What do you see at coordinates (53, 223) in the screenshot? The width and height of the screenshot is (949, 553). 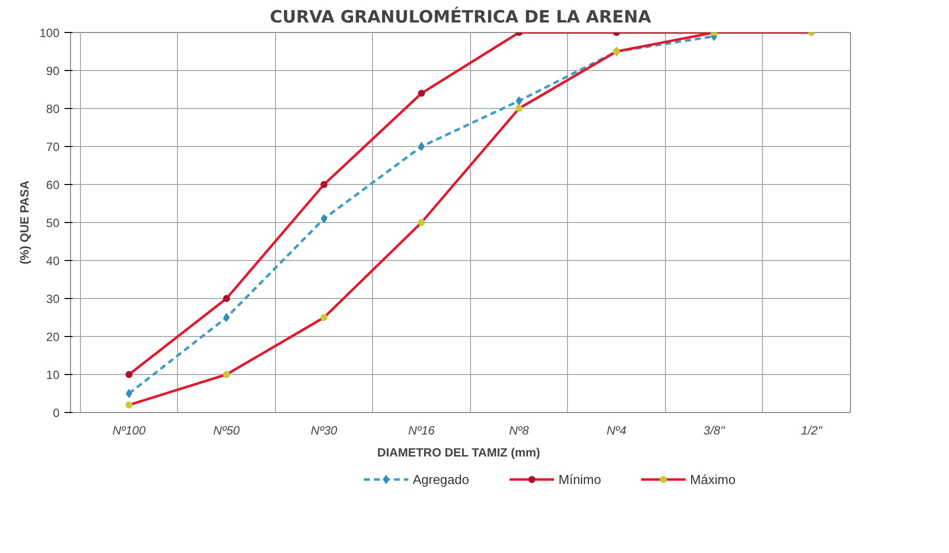 I see `y-tick-label: 50` at bounding box center [53, 223].